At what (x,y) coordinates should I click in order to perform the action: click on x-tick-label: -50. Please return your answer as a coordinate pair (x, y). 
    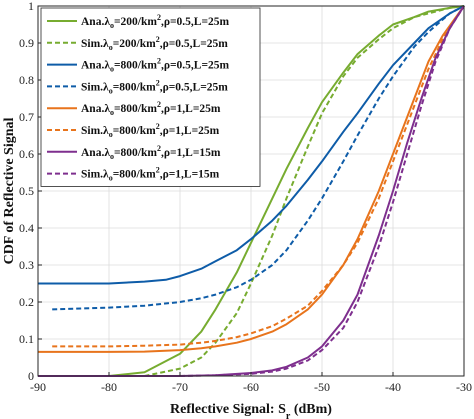
    Looking at the image, I should click on (322, 387).